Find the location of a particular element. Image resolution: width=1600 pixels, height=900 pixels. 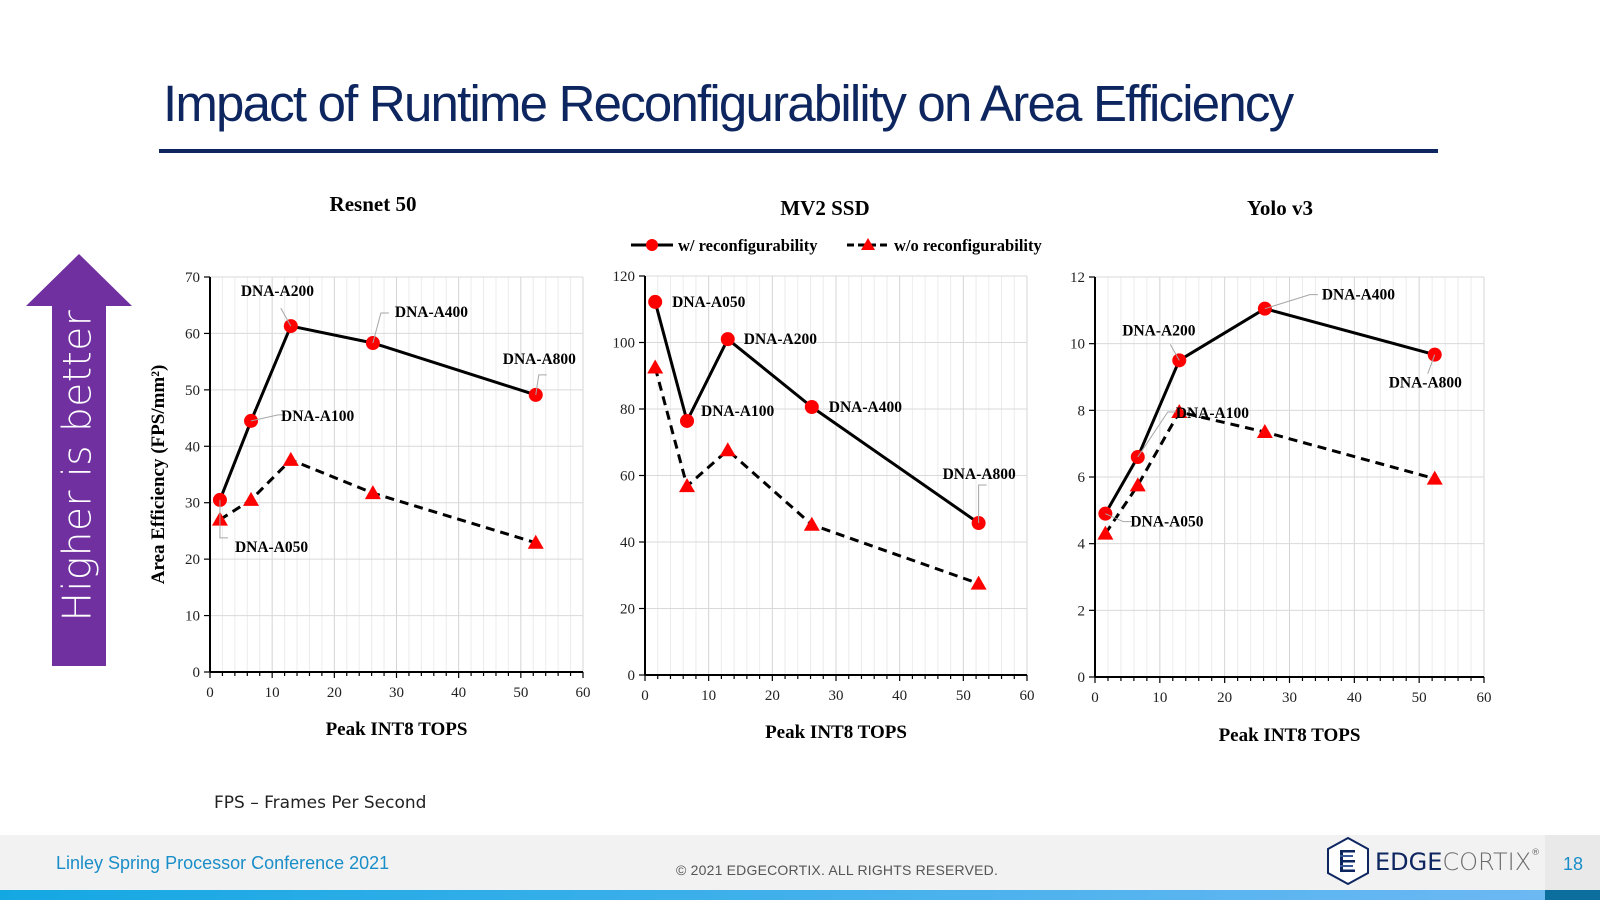

higher-is-better-arrow-icon is located at coordinates (79, 460).